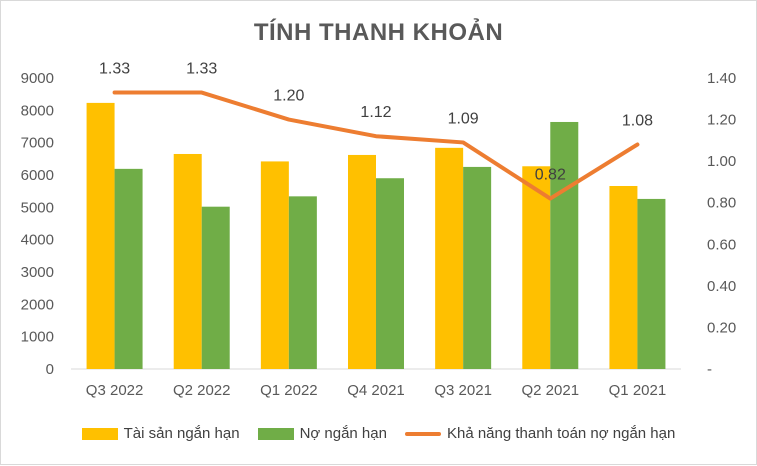 The width and height of the screenshot is (757, 466). What do you see at coordinates (378, 32) in the screenshot?
I see `chart-title: TÍNH THANH KHOẢN` at bounding box center [378, 32].